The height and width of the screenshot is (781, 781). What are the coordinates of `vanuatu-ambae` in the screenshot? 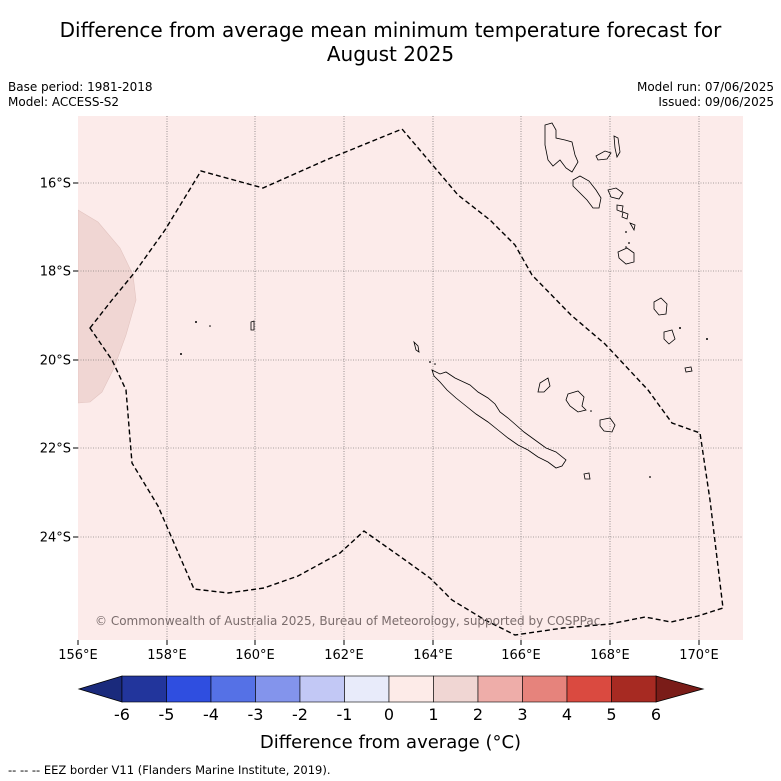 It's located at (603, 155).